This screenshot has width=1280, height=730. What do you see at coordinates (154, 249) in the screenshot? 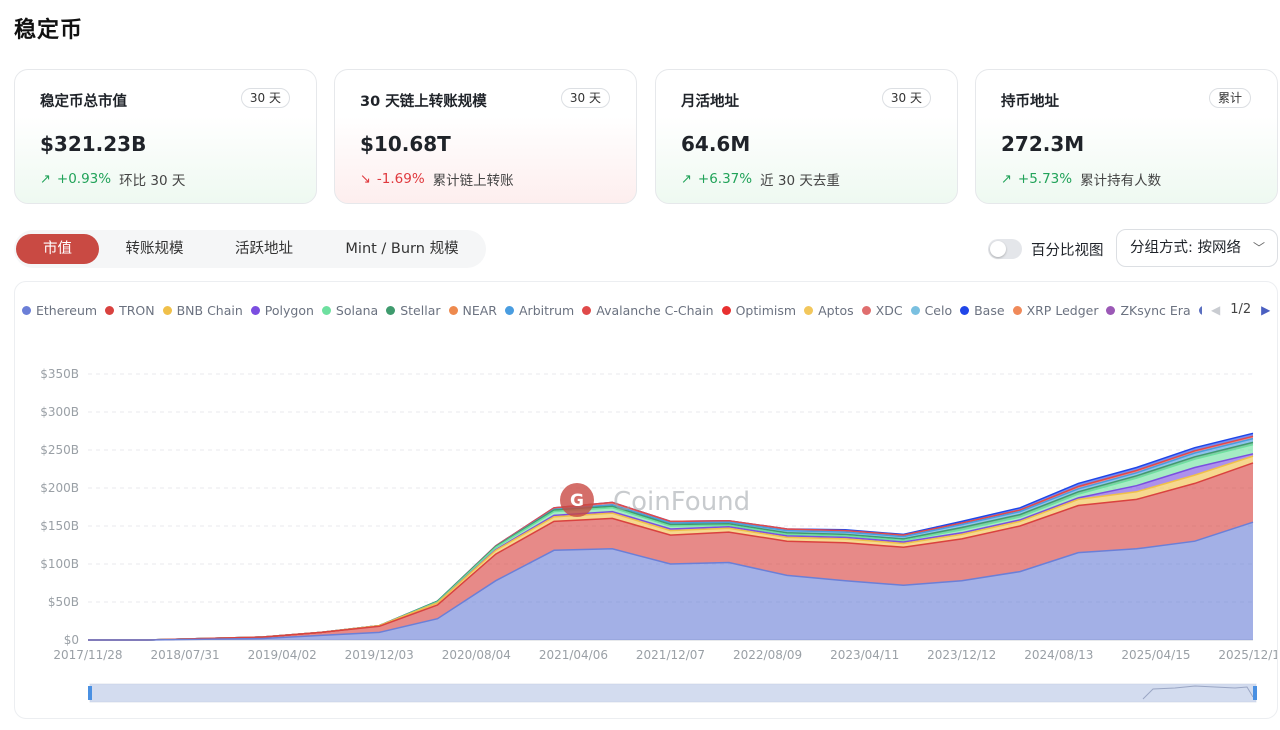
I see `tab-transfer-volume: 转账规模` at bounding box center [154, 249].